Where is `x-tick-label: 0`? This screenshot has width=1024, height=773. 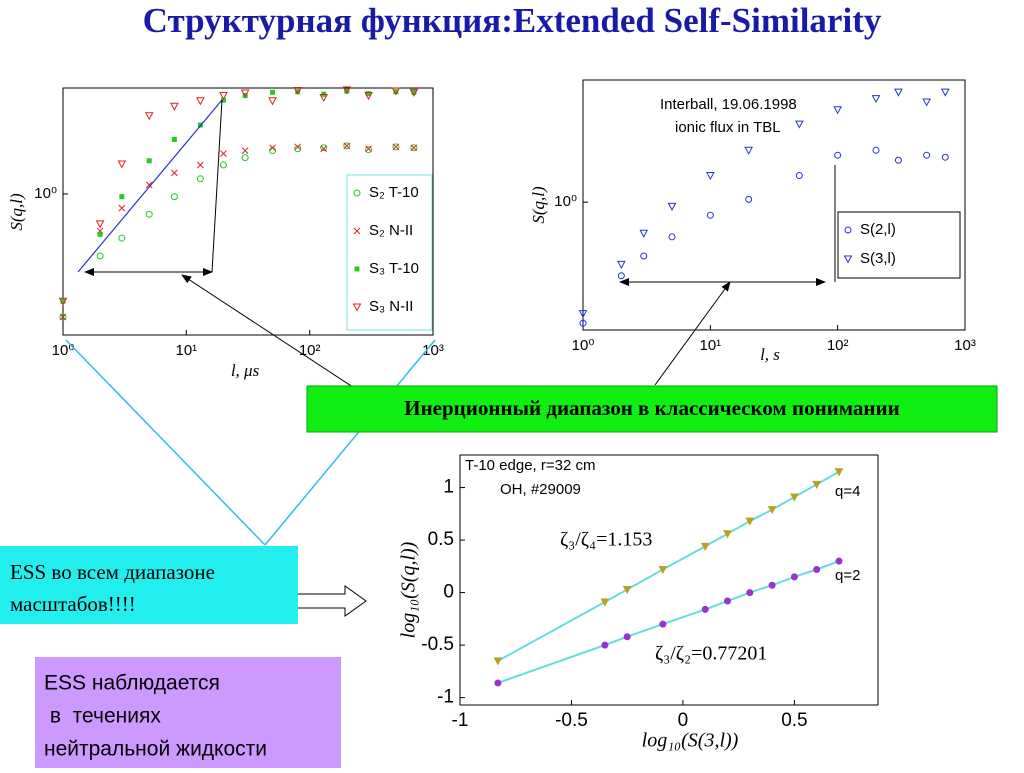
x-tick-label: 0 is located at coordinates (683, 720).